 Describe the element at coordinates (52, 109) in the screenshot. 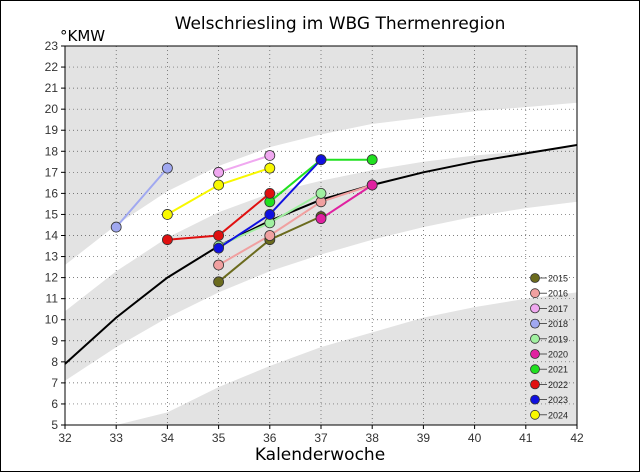

I see `y-tick-label: 20` at that location.